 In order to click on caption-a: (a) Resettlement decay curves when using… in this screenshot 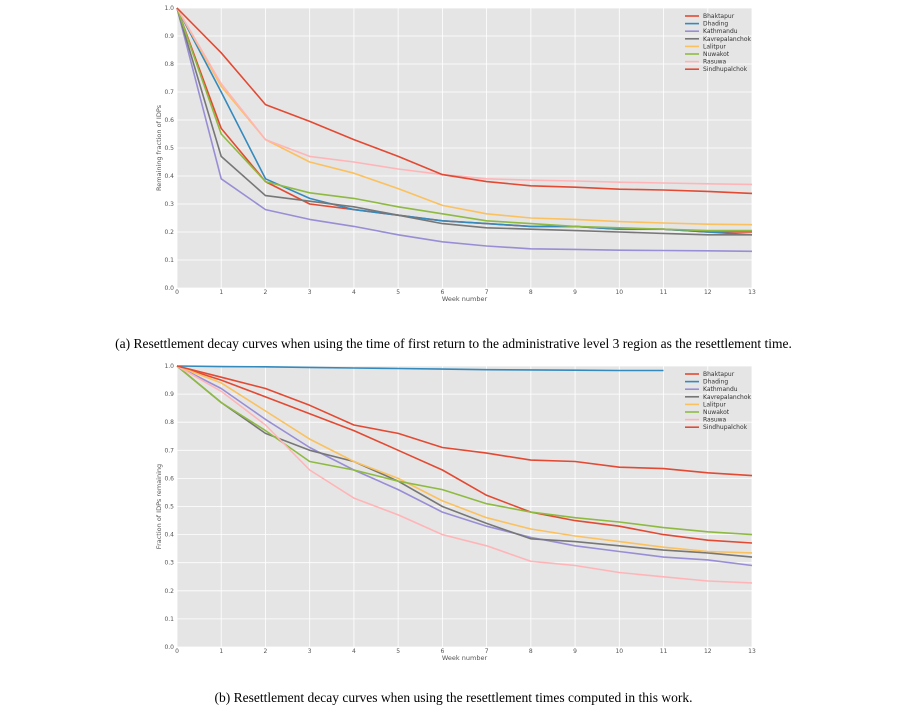, I will do `click(453, 343)`.